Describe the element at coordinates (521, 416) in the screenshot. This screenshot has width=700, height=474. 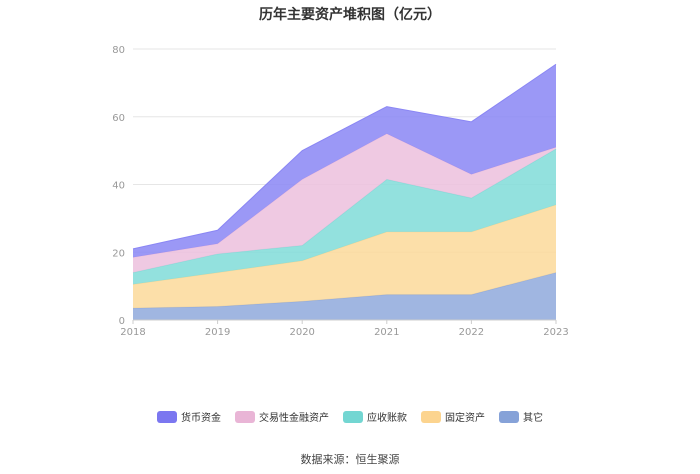
I see `legend-item-4: 其它` at that location.